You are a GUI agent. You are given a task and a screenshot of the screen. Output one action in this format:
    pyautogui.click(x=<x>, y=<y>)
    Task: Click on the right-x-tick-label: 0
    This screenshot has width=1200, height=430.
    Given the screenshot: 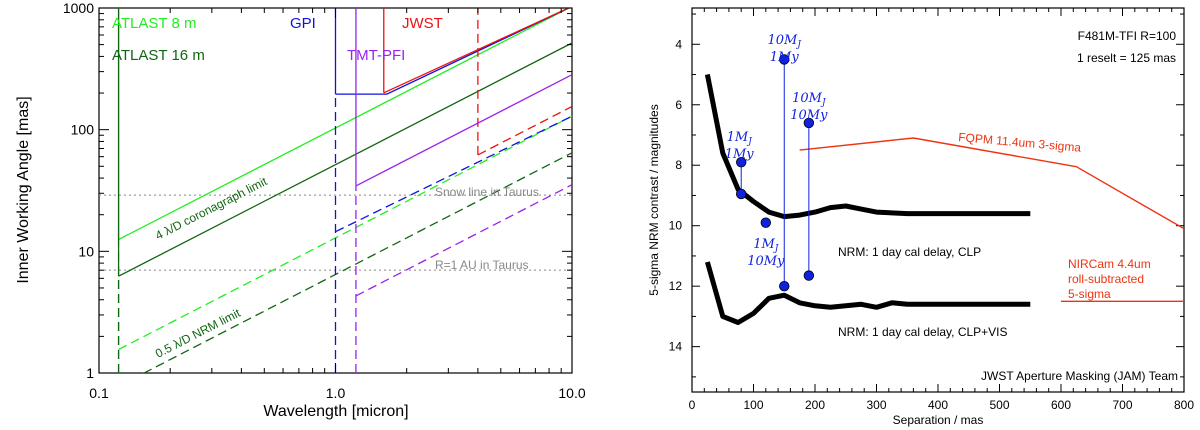 What is the action you would take?
    pyautogui.click(x=692, y=405)
    